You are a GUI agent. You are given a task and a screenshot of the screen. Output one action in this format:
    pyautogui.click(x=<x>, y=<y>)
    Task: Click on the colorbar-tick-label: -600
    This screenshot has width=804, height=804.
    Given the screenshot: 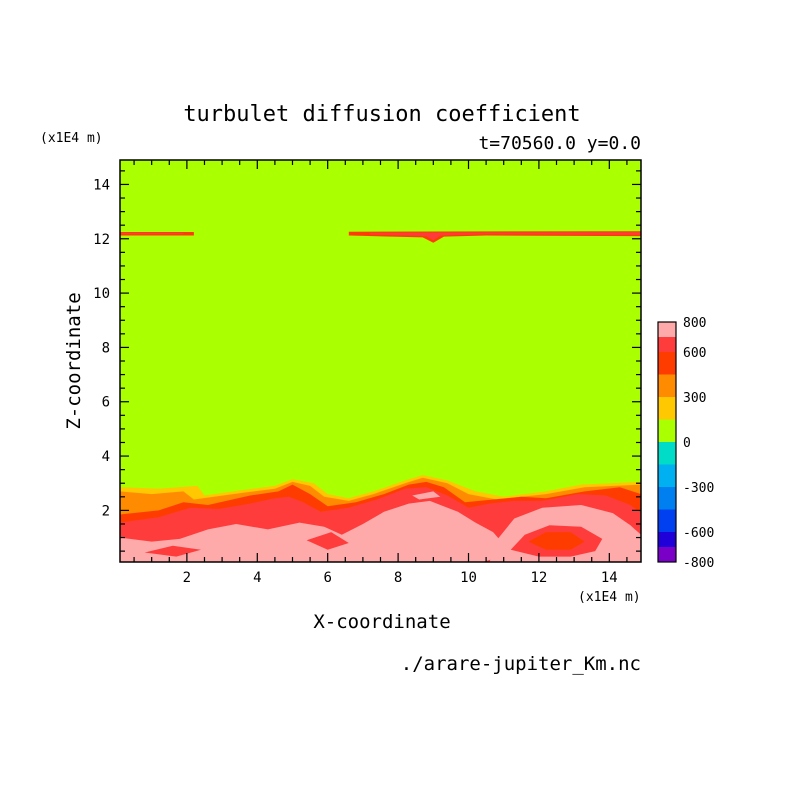 What is the action you would take?
    pyautogui.click(x=698, y=533)
    